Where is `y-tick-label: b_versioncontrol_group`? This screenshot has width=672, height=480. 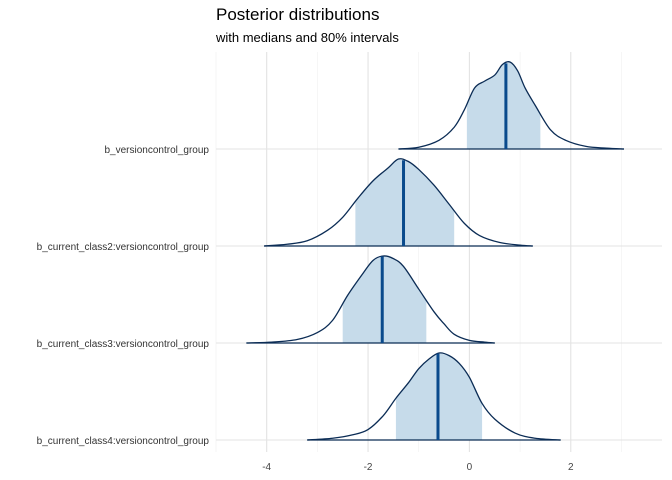 y-tick-label: b_versioncontrol_group is located at coordinates (156, 150).